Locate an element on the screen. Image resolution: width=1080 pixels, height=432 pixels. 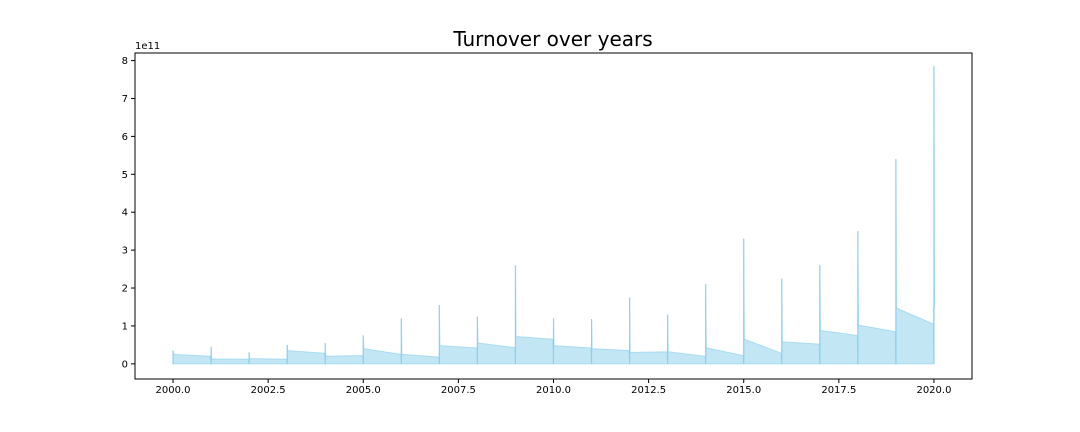
x-tick-label: 2005.0 is located at coordinates (363, 390).